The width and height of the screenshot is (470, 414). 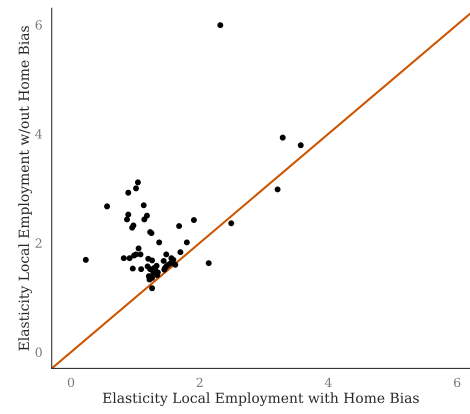 I want to click on x-tick-label: 4, so click(x=328, y=382).